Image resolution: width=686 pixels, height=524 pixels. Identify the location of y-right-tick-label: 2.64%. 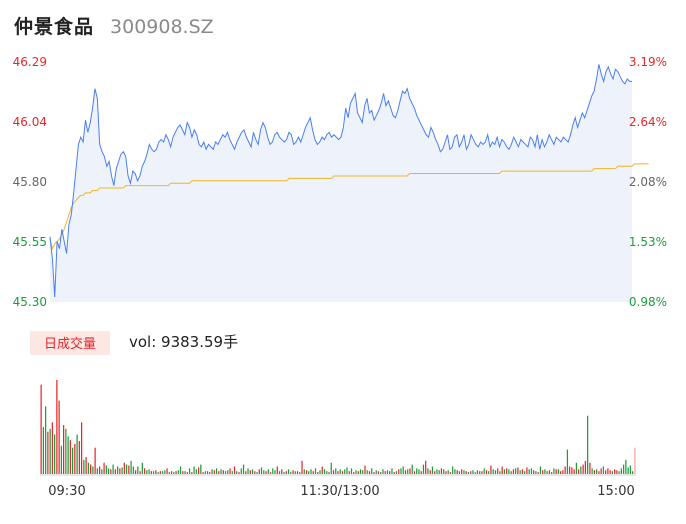
(648, 122).